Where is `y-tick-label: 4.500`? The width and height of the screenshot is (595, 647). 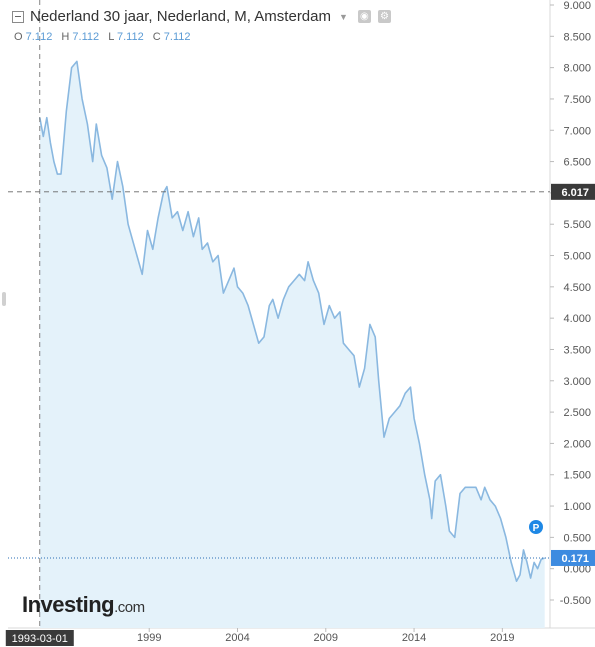
y-tick-label: 4.500 is located at coordinates (577, 288).